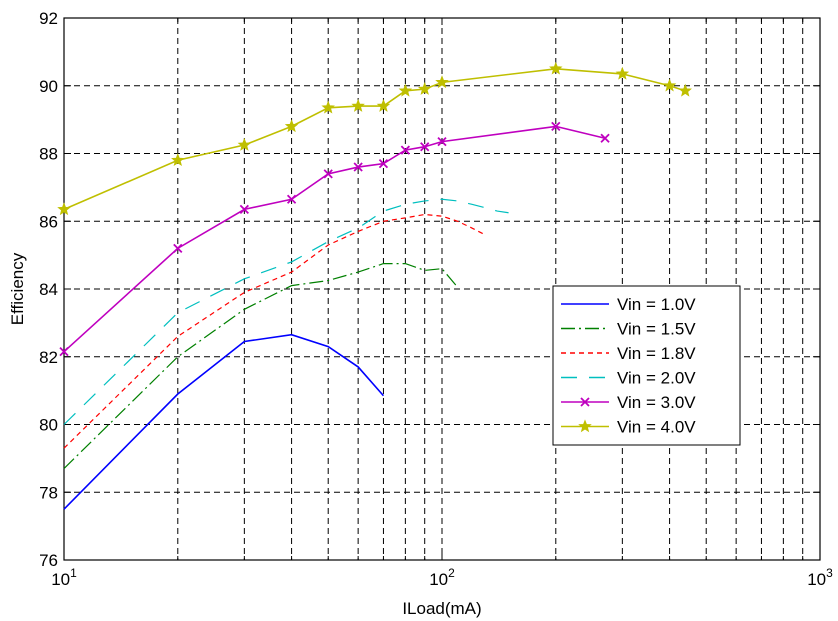 This screenshot has width=838, height=621. Describe the element at coordinates (17, 288) in the screenshot. I see `y-axis-label: Efficiency` at that location.